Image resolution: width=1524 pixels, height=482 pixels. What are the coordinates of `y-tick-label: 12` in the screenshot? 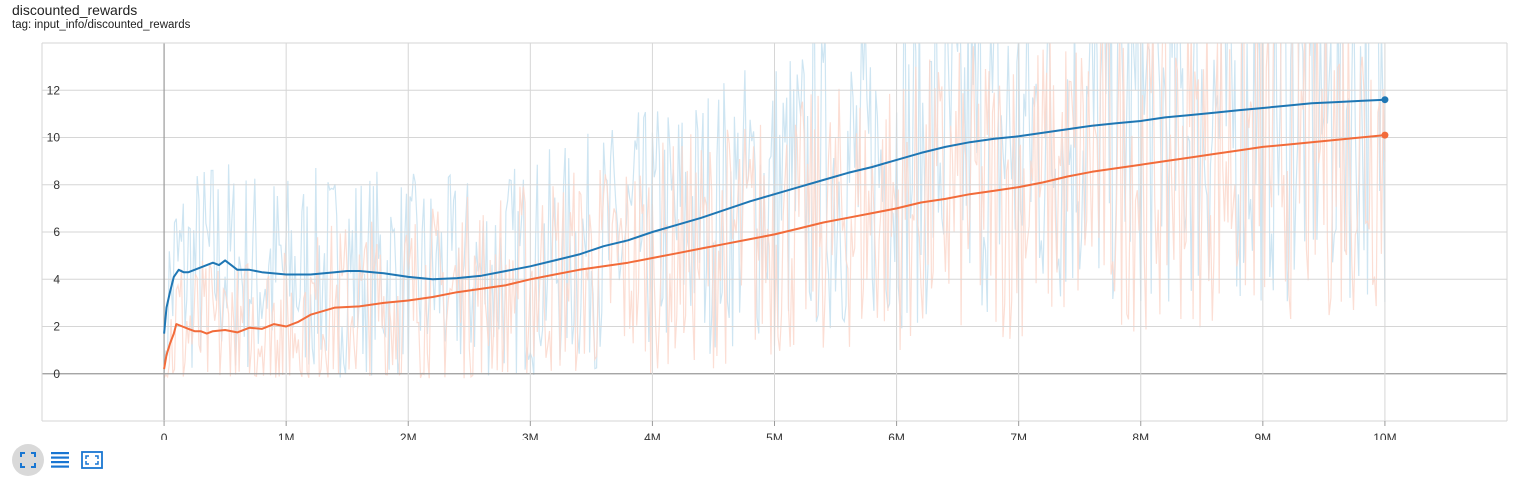 It's located at (54, 90).